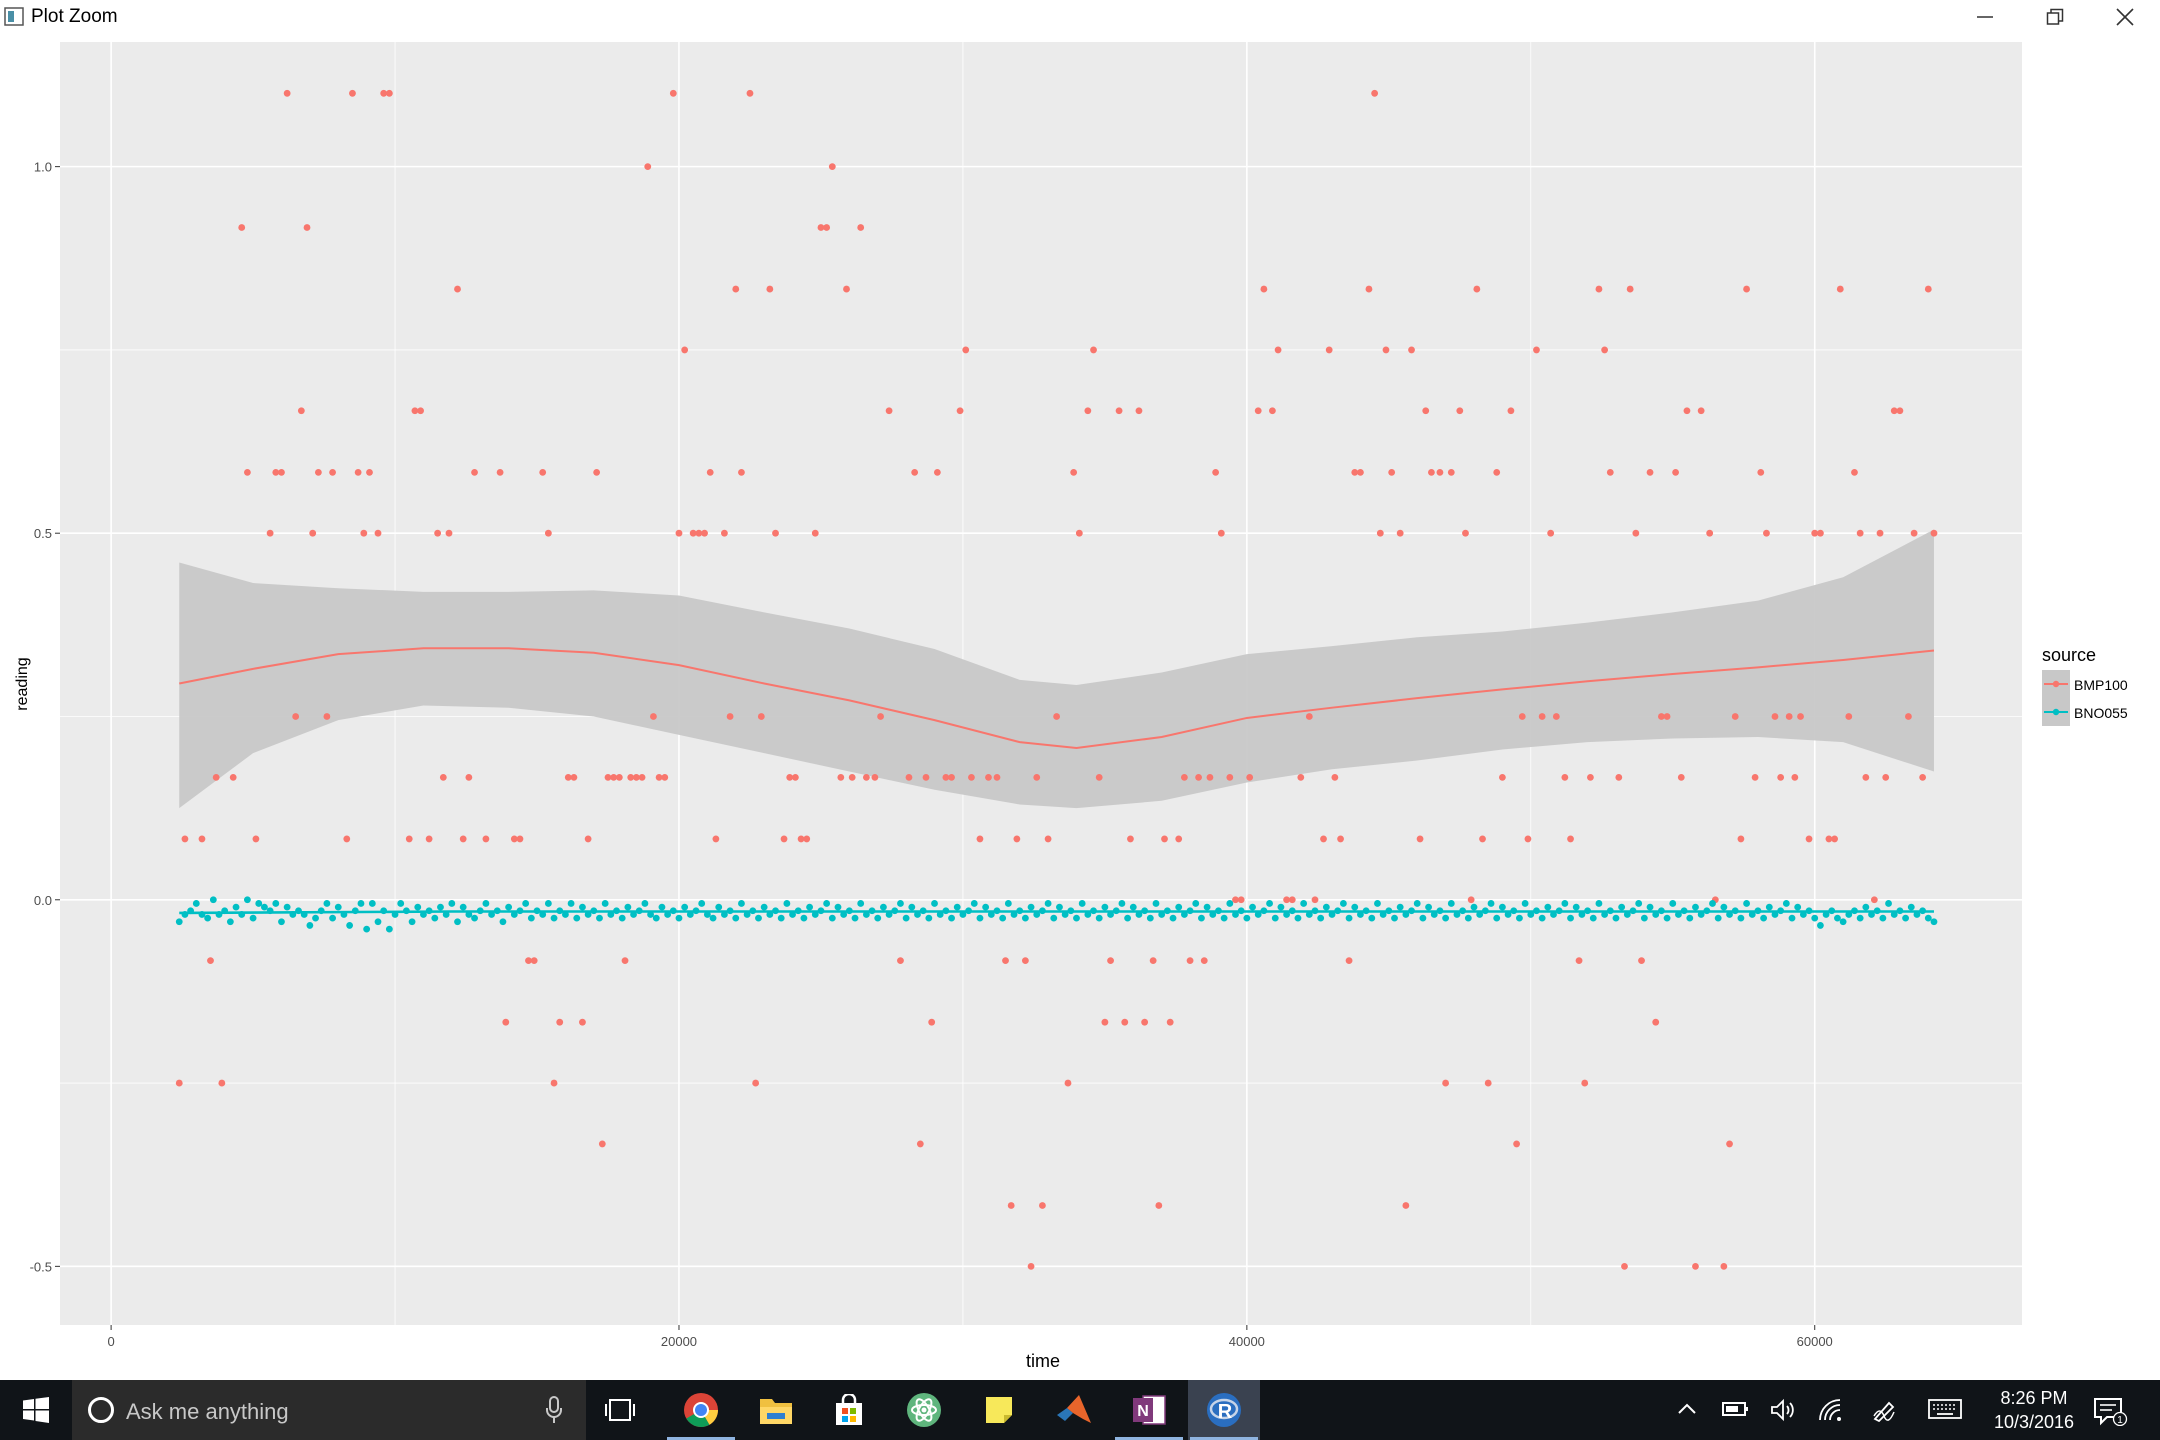  I want to click on network-icon, so click(1831, 1410).